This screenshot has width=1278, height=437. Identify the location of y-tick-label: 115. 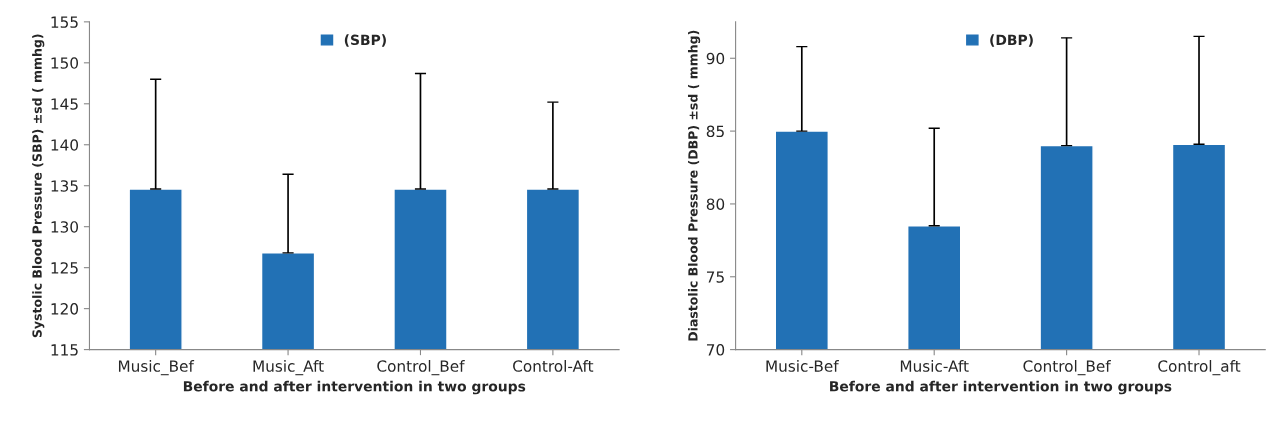
(64, 350).